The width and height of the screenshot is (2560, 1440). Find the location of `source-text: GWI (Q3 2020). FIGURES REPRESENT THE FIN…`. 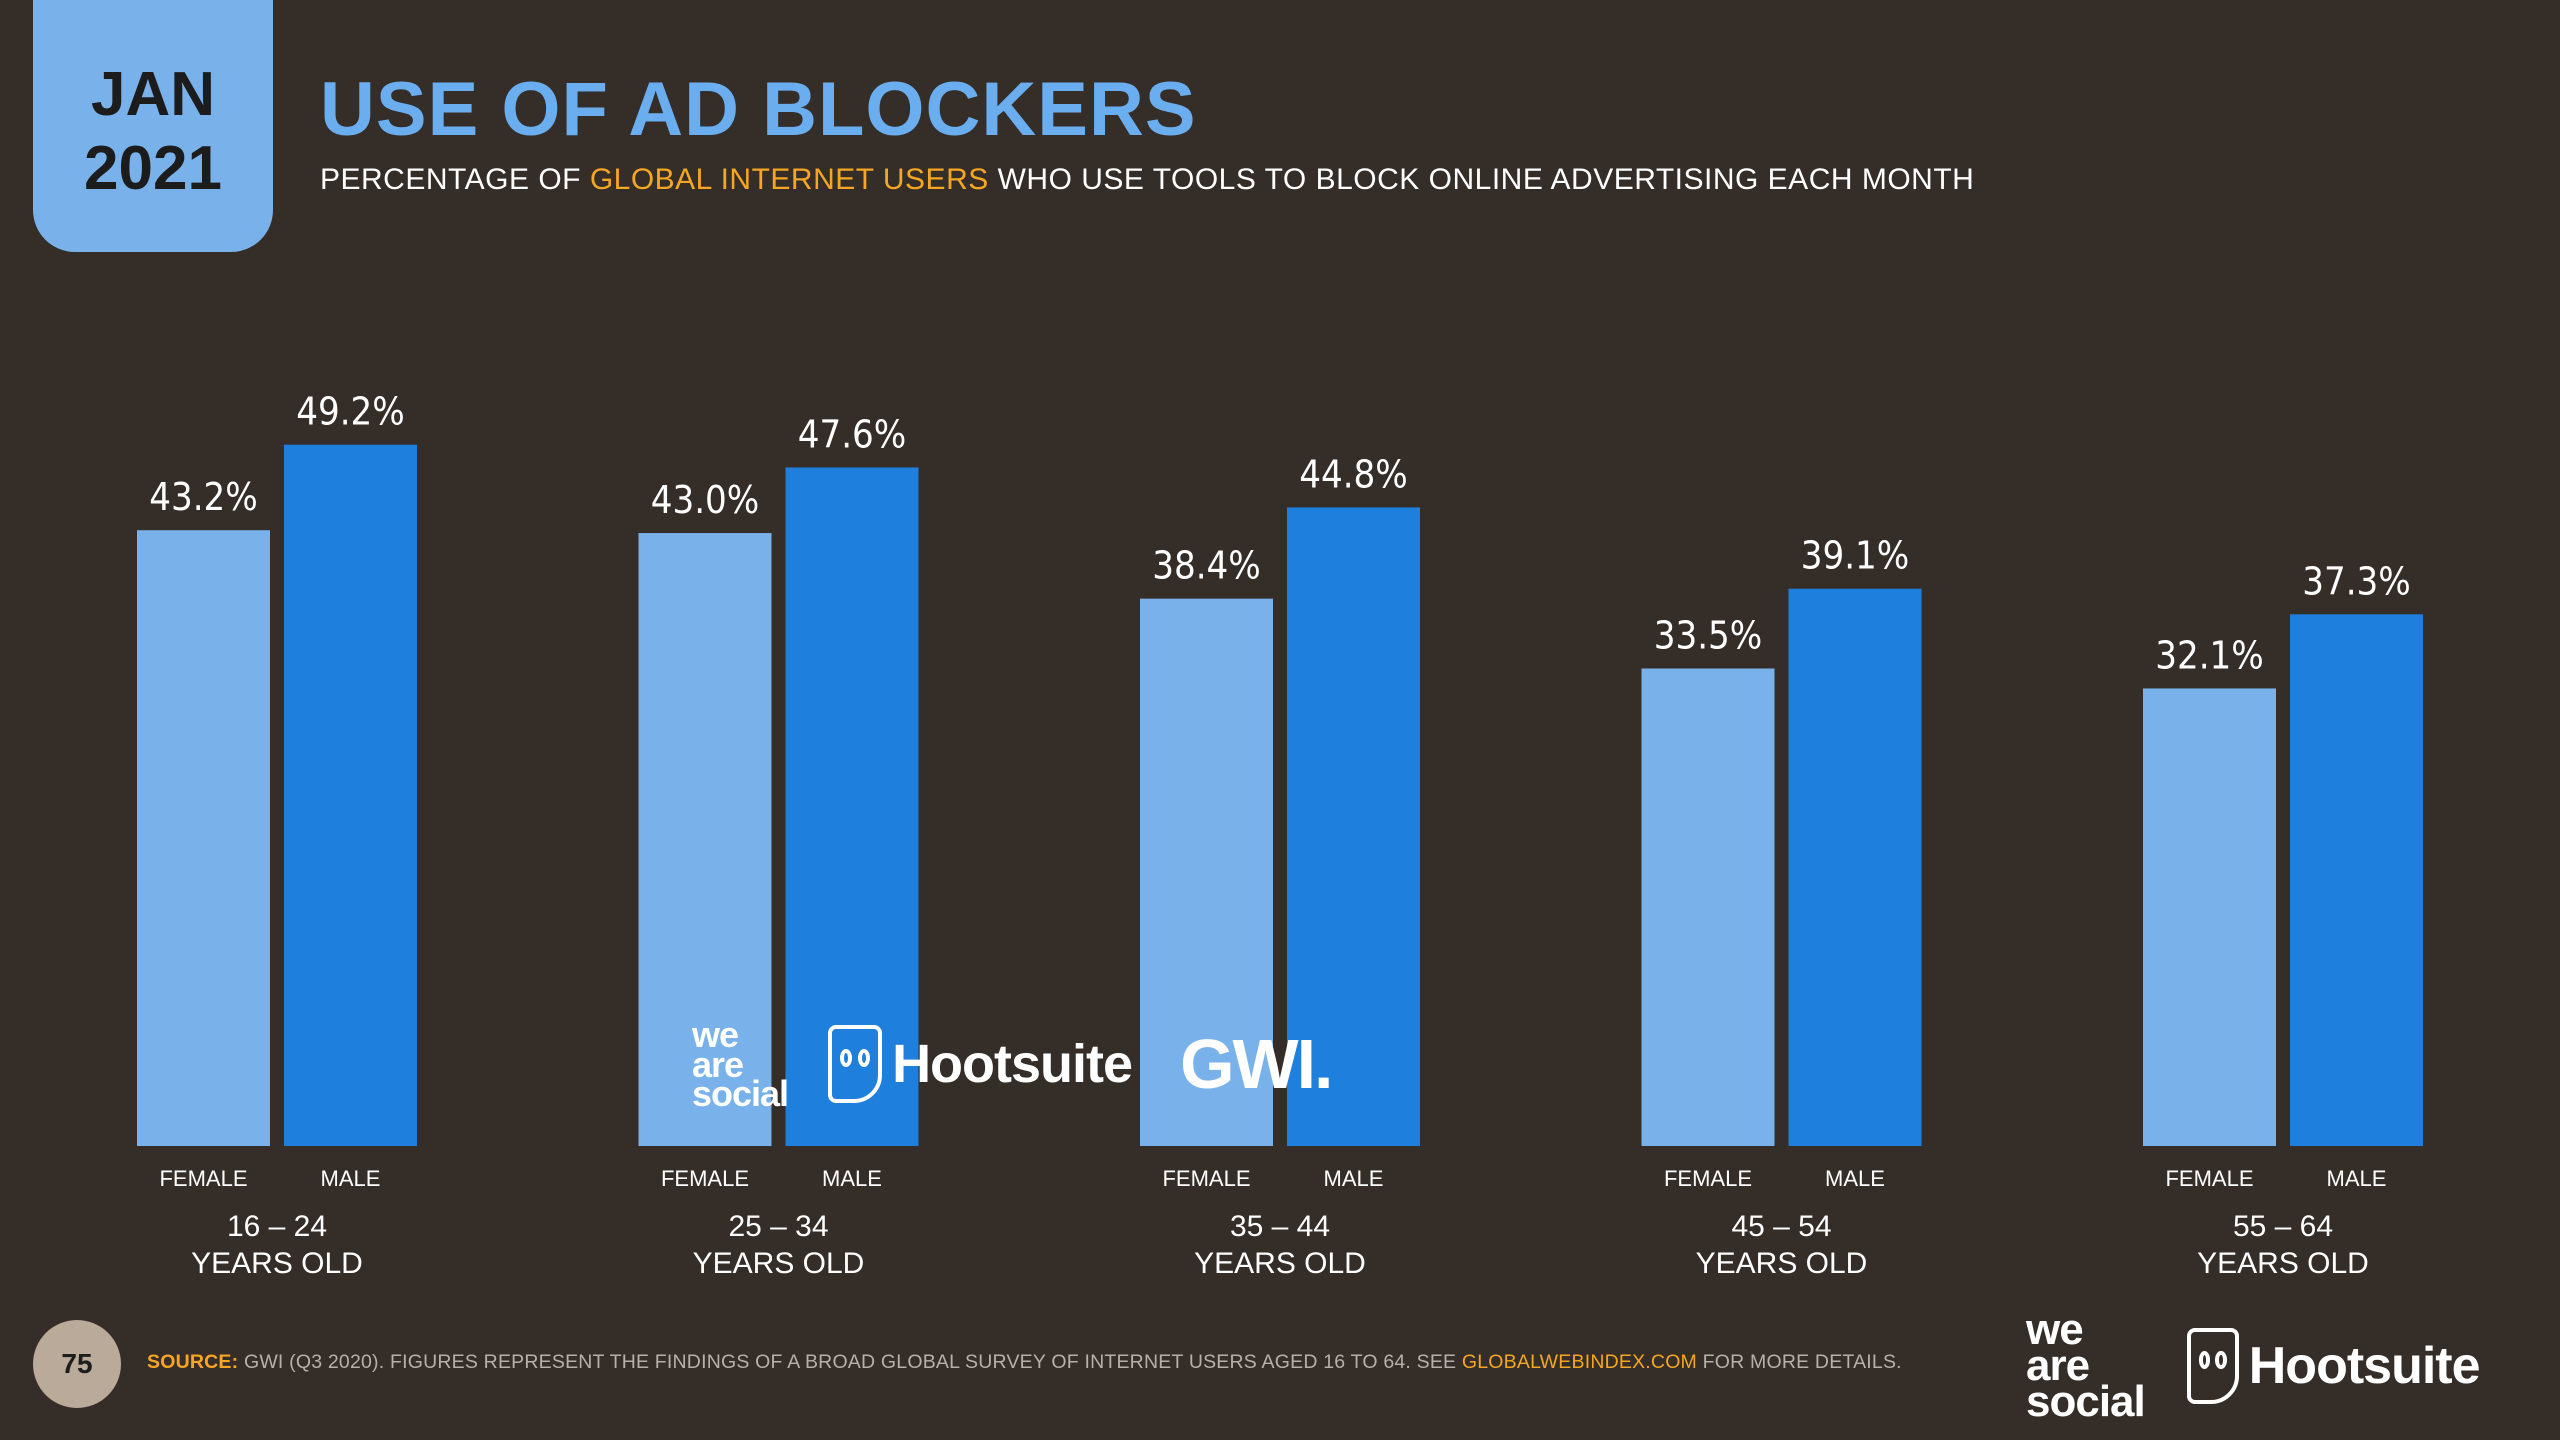

source-text: GWI (Q3 2020). FIGURES REPRESENT THE FIN… is located at coordinates (850, 1362).